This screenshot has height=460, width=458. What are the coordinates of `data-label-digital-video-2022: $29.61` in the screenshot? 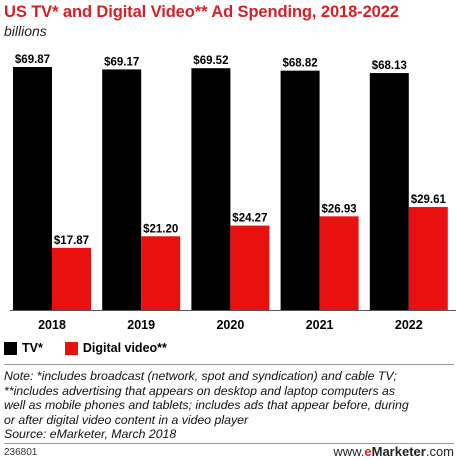 It's located at (429, 200).